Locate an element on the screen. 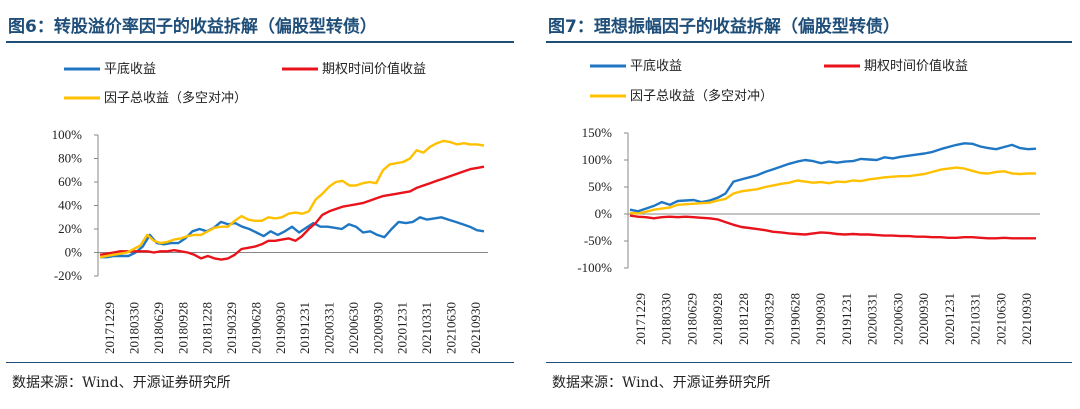  figure-7-title: 图7：理想振幅因子的收益拆解（偏股型转债） is located at coordinates (724, 27).